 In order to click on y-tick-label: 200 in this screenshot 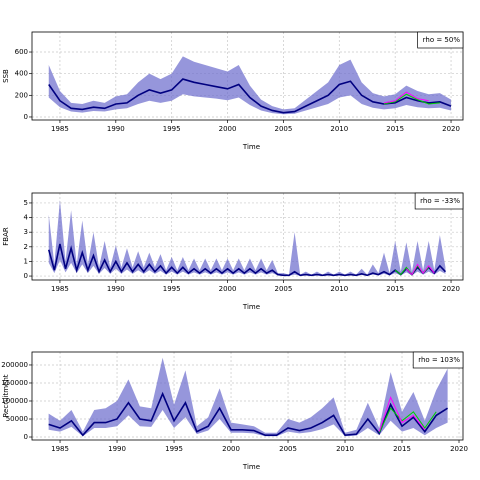, I will do `click(21, 95)`.